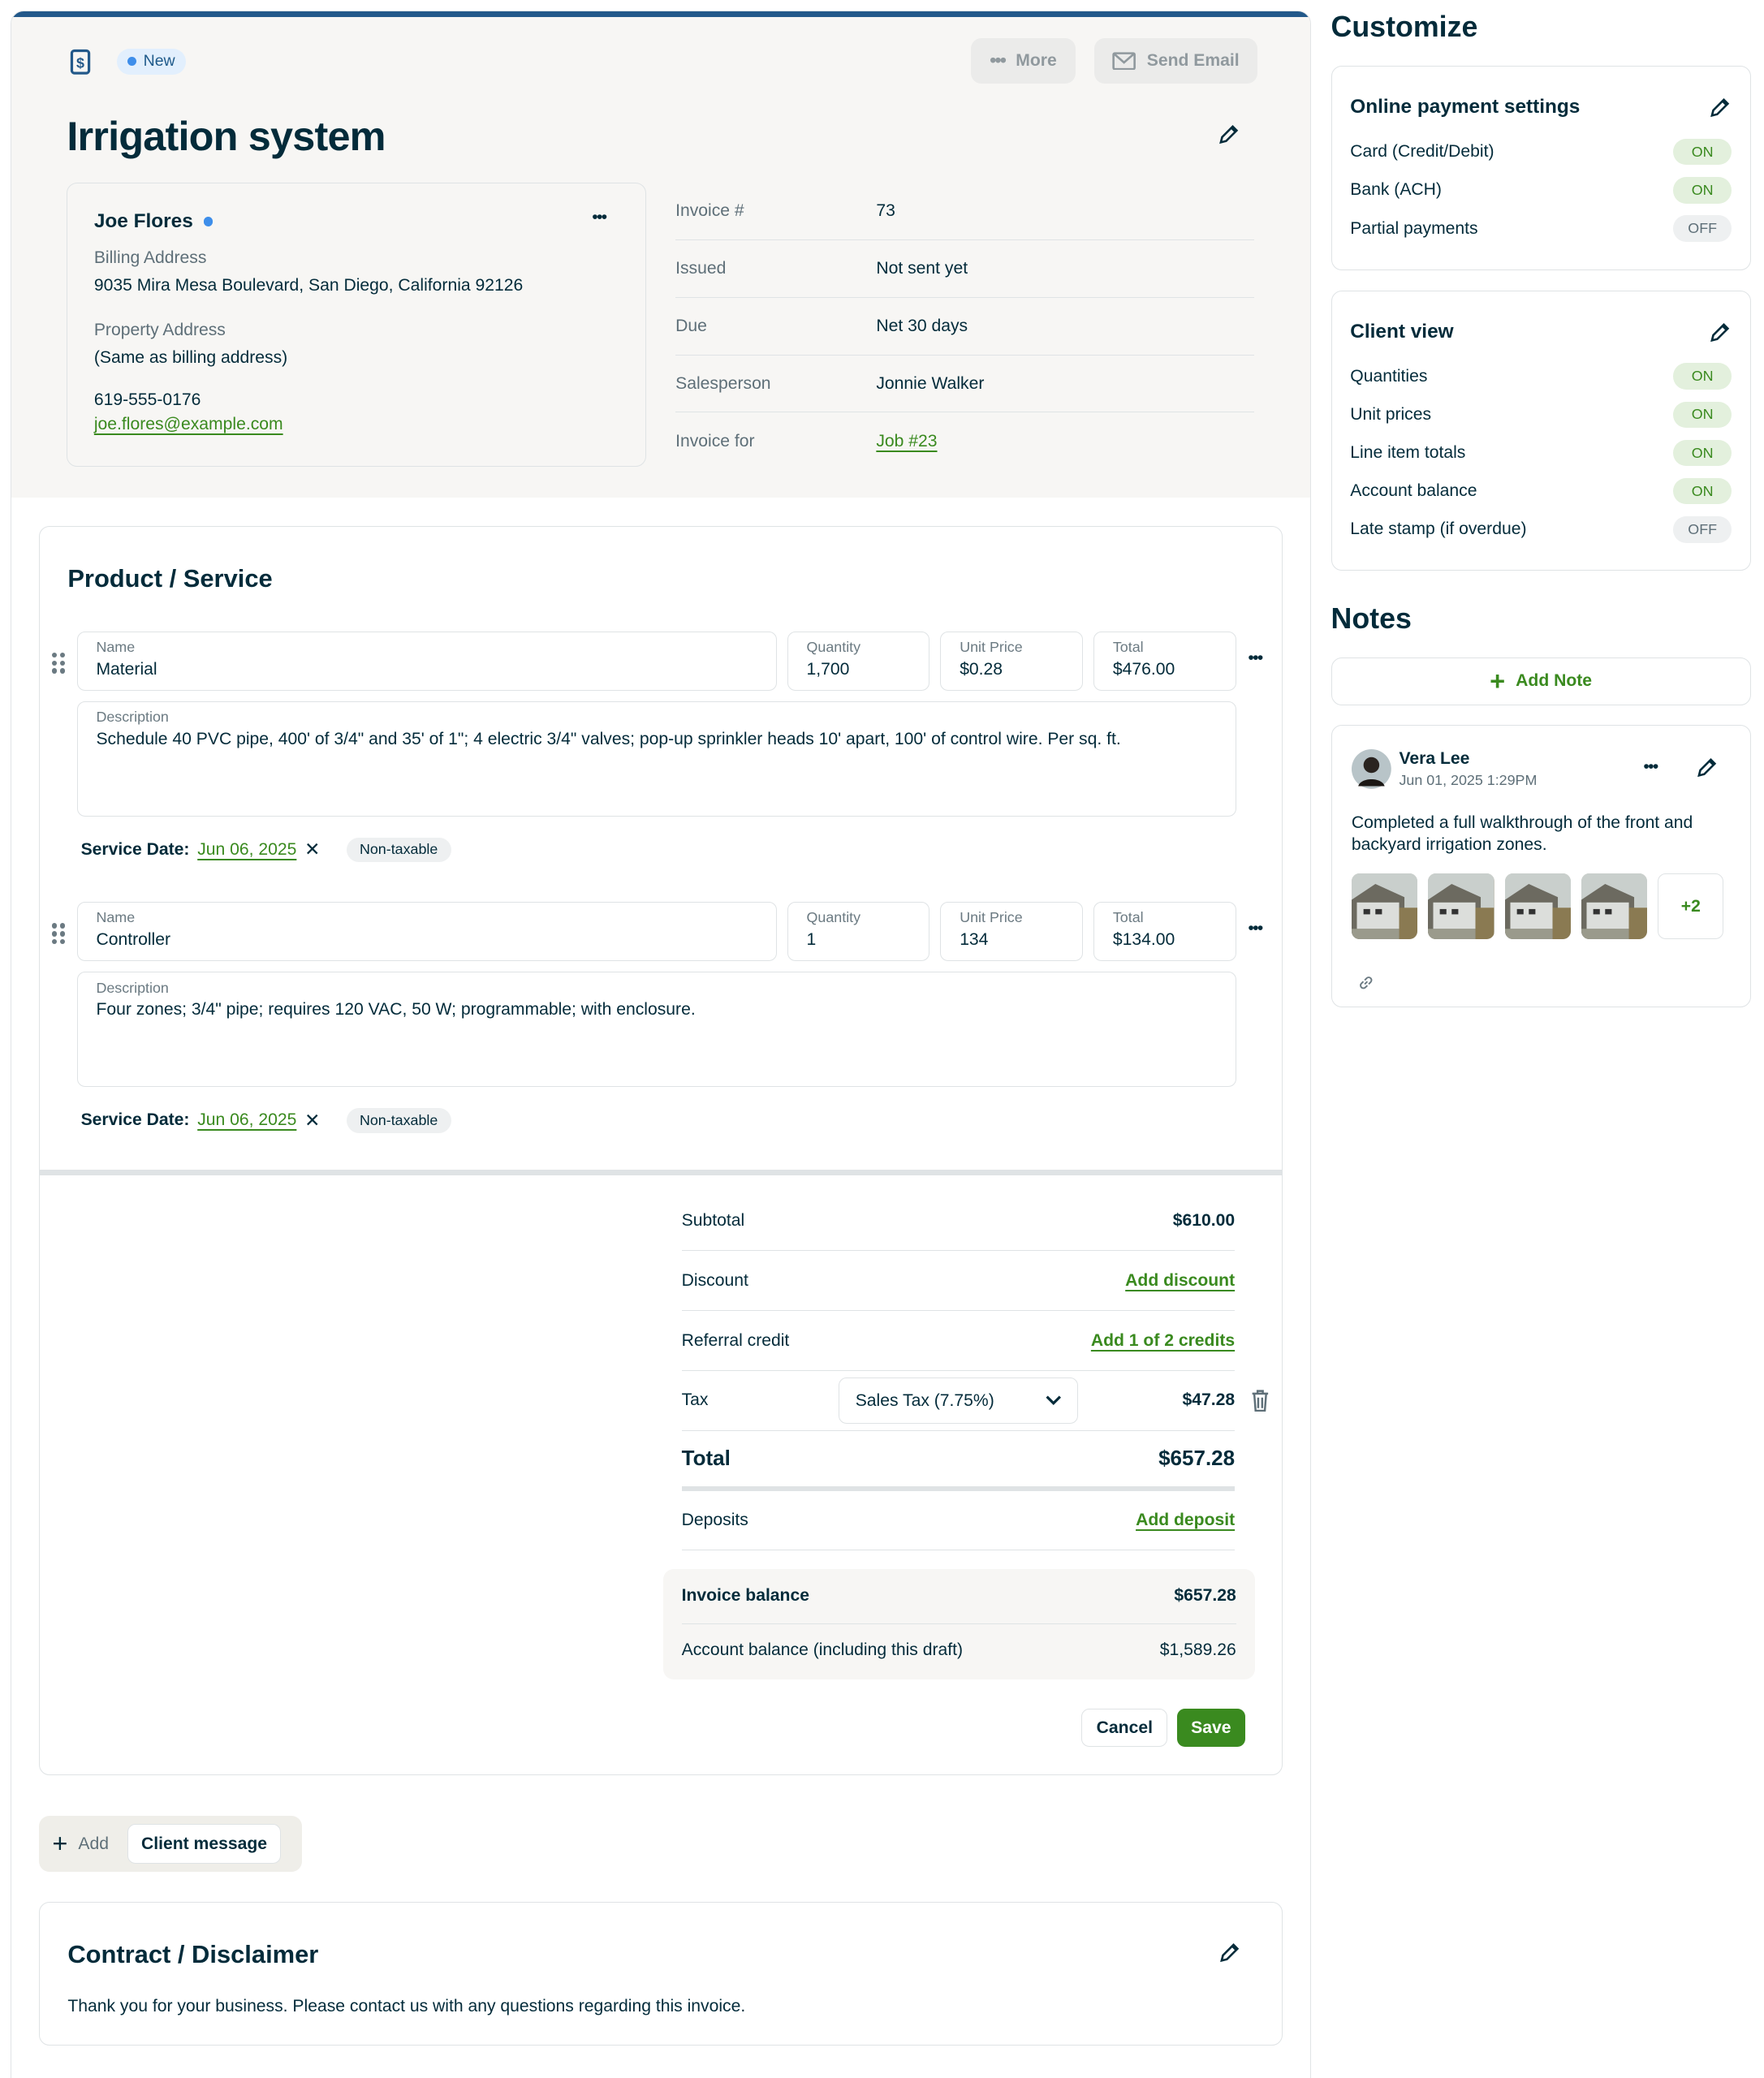 This screenshot has width=1764, height=2078. What do you see at coordinates (1124, 61) in the screenshot?
I see `envelope-icon` at bounding box center [1124, 61].